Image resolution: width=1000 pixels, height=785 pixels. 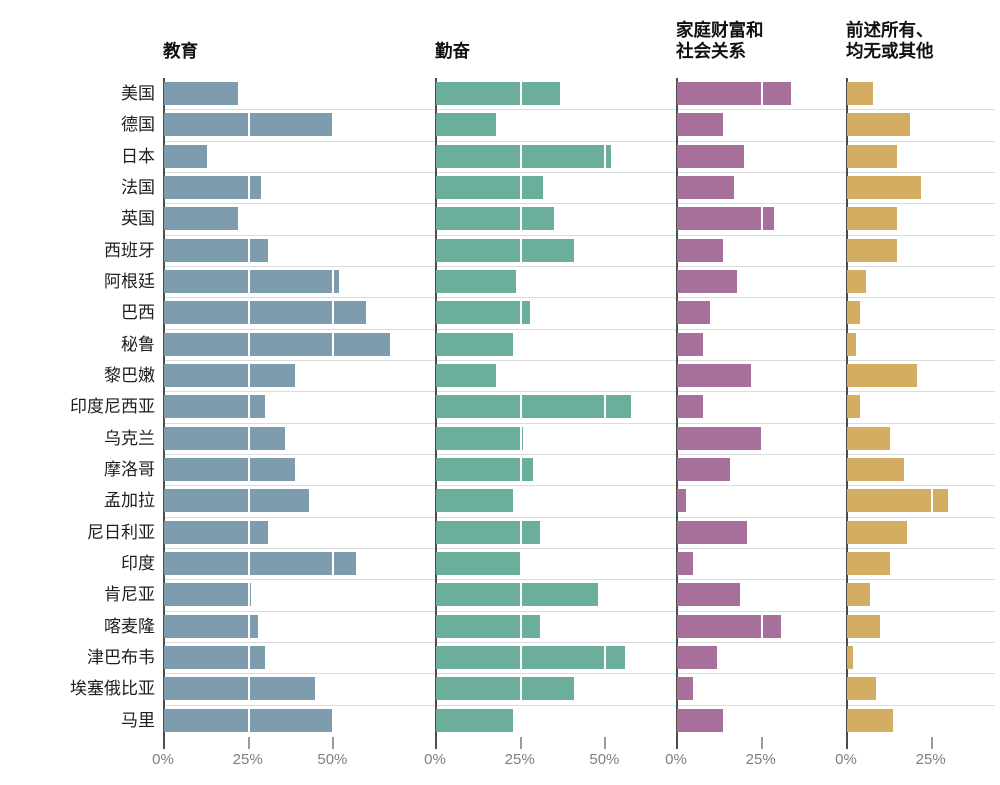 What do you see at coordinates (720, 40) in the screenshot?
I see `panel-title-family-wealth: 家庭财富和 社会关系` at bounding box center [720, 40].